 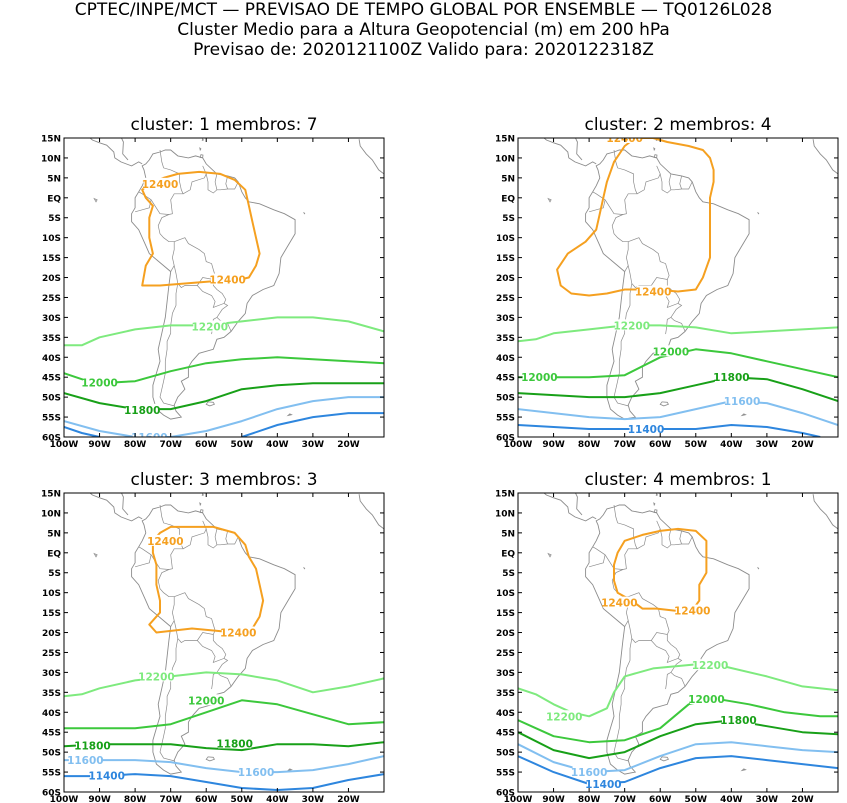 What do you see at coordinates (170, 799) in the screenshot?
I see `lon-label: 70W` at bounding box center [170, 799].